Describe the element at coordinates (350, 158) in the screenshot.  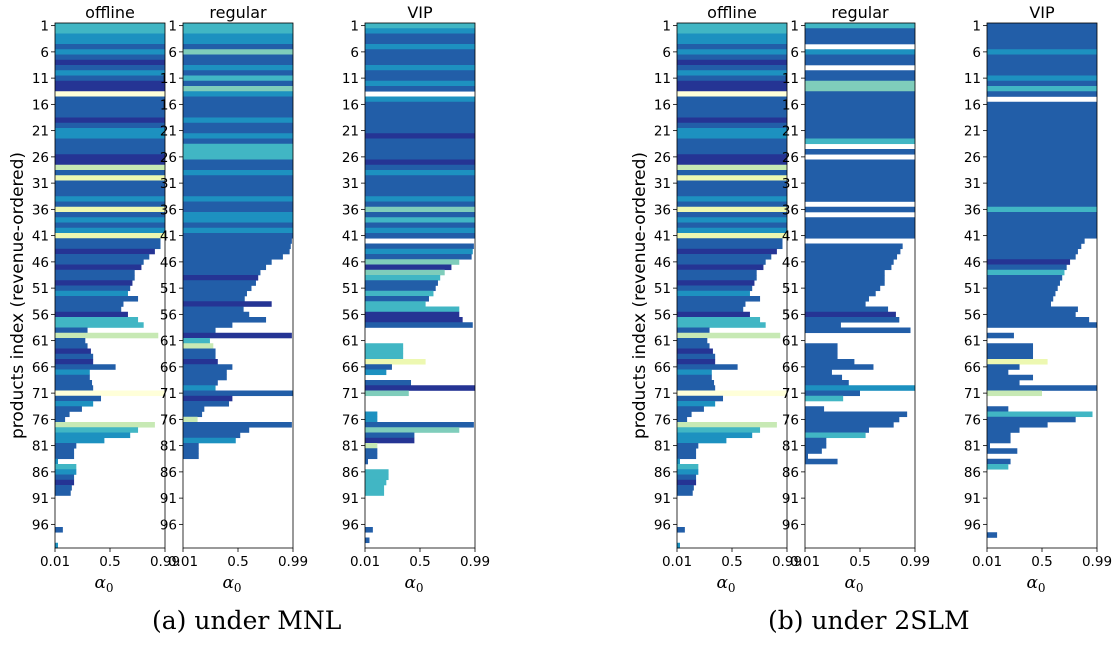
I see `y-tick-label: 26` at that location.